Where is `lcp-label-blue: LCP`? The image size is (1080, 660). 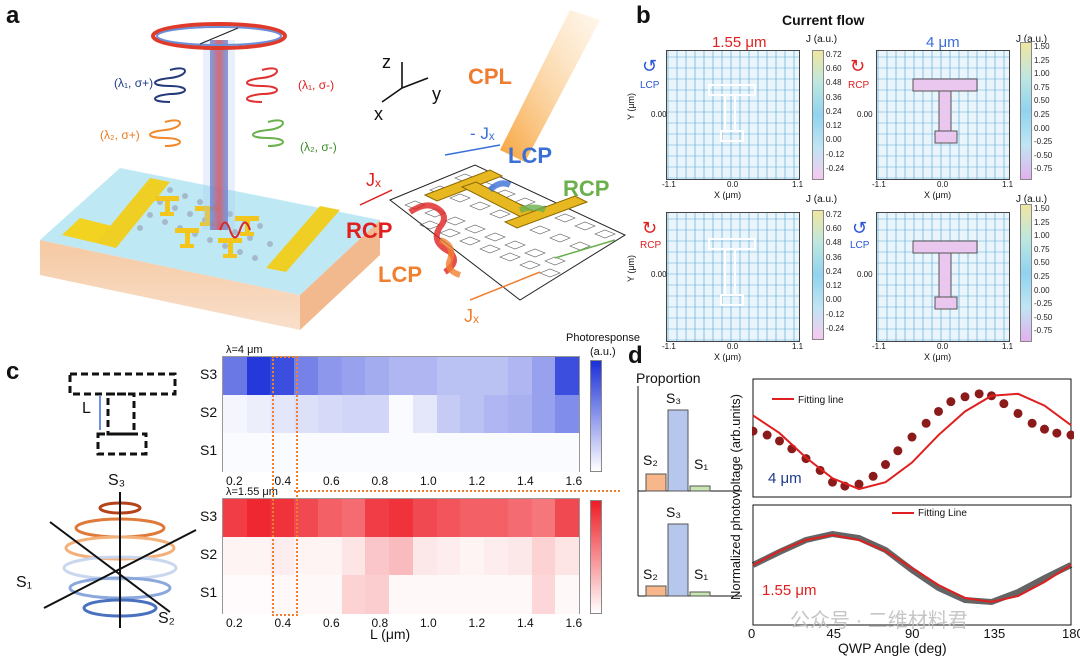
lcp-label-blue: LCP is located at coordinates (530, 155).